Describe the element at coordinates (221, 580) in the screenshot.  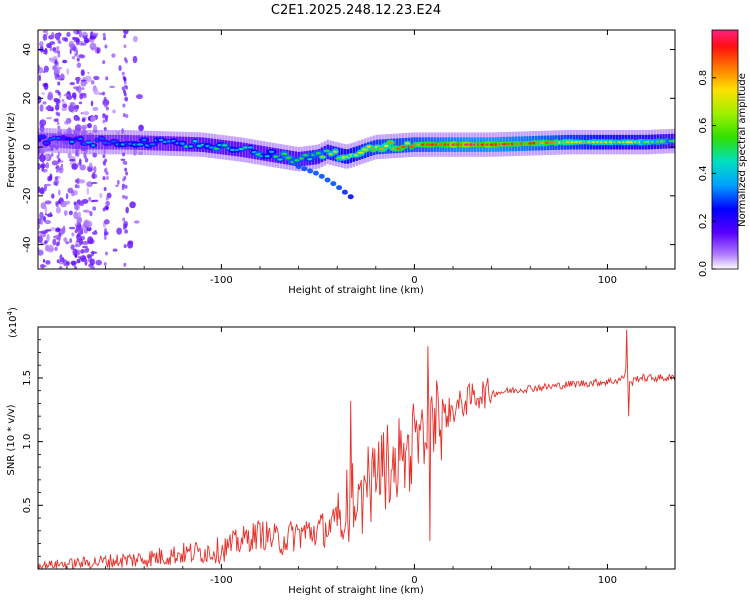
I see `x-tick-label: -100` at that location.